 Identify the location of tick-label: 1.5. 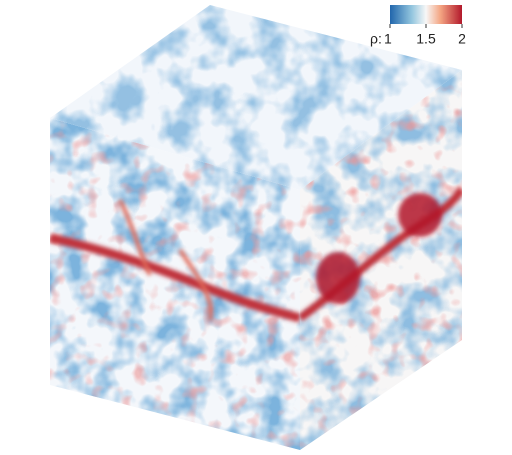
(426, 39).